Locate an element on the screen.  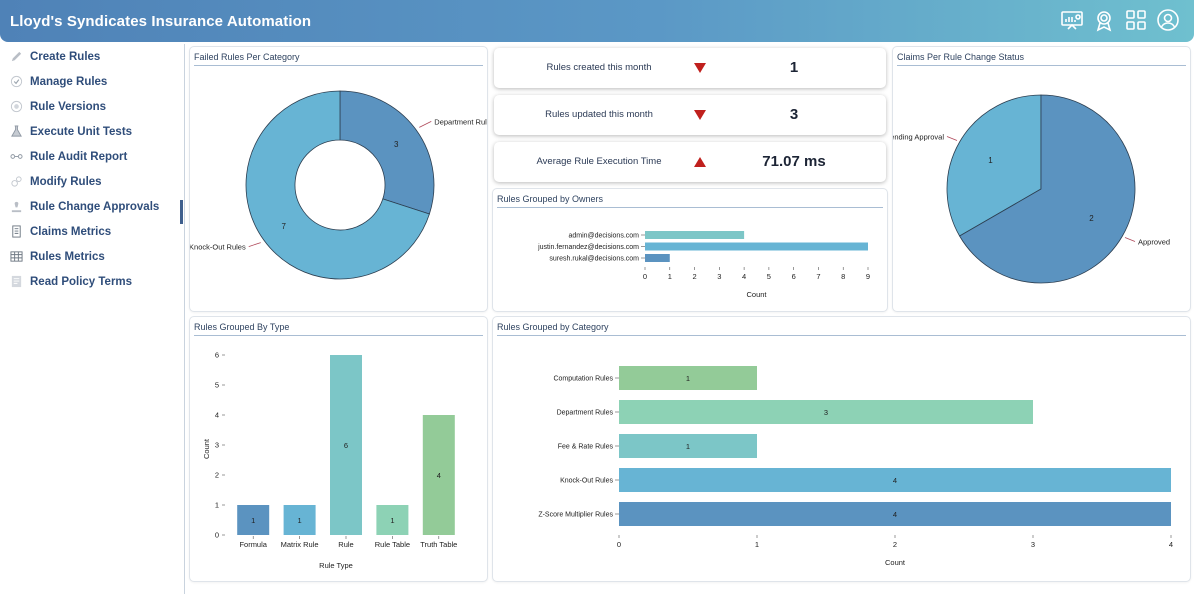
sidebar-item-label: Rule Versions is located at coordinates (68, 106).